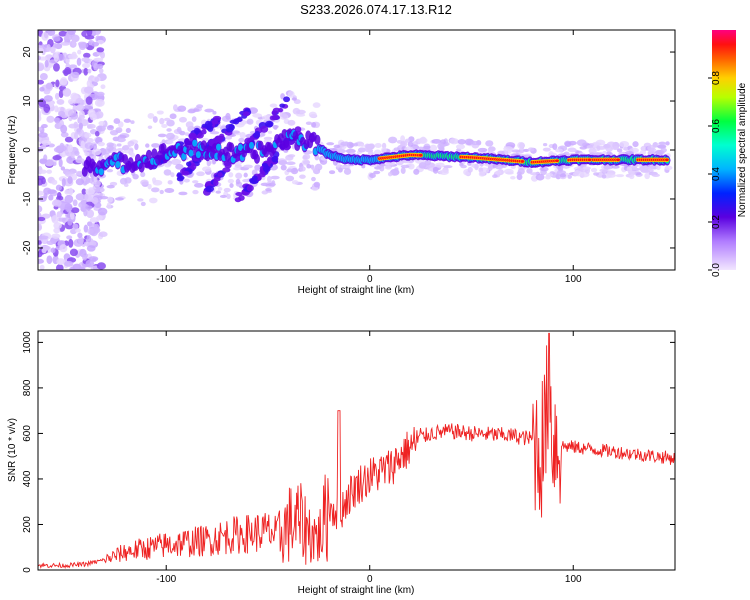 This screenshot has width=750, height=600. Describe the element at coordinates (716, 174) in the screenshot. I see `colorbar-tick-label: 0.4` at that location.